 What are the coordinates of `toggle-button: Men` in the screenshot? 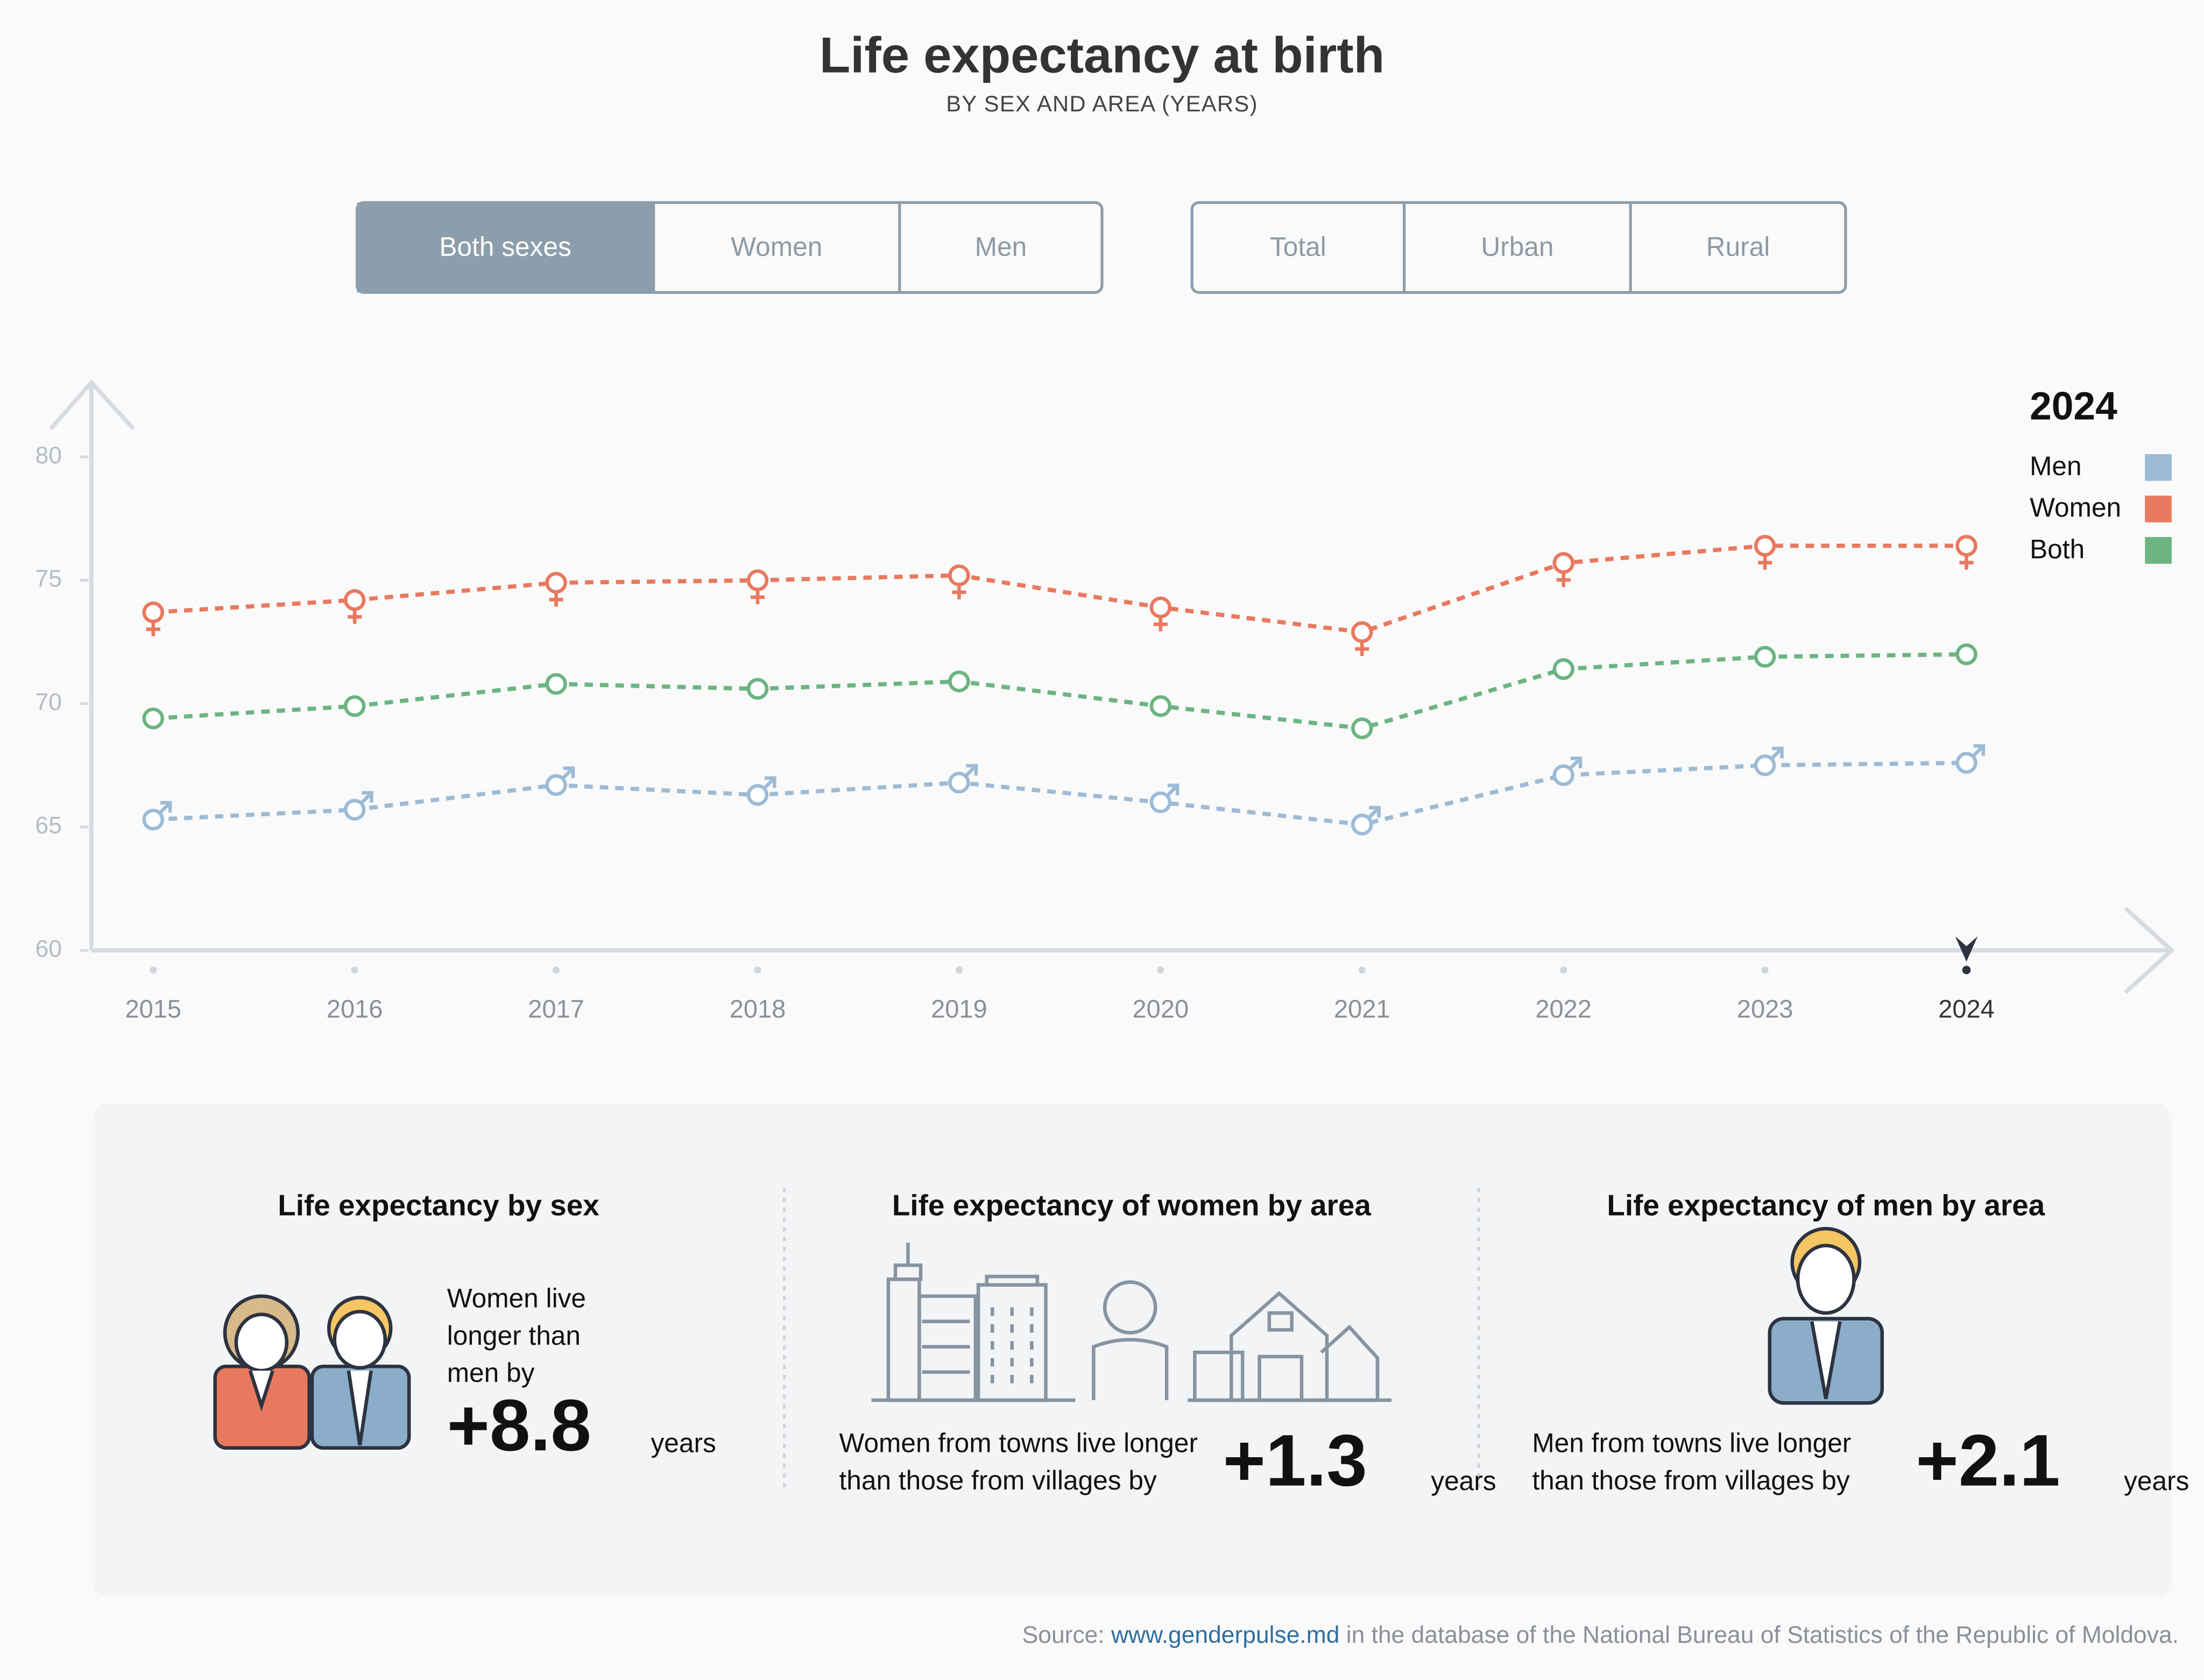 It's located at (1000, 247).